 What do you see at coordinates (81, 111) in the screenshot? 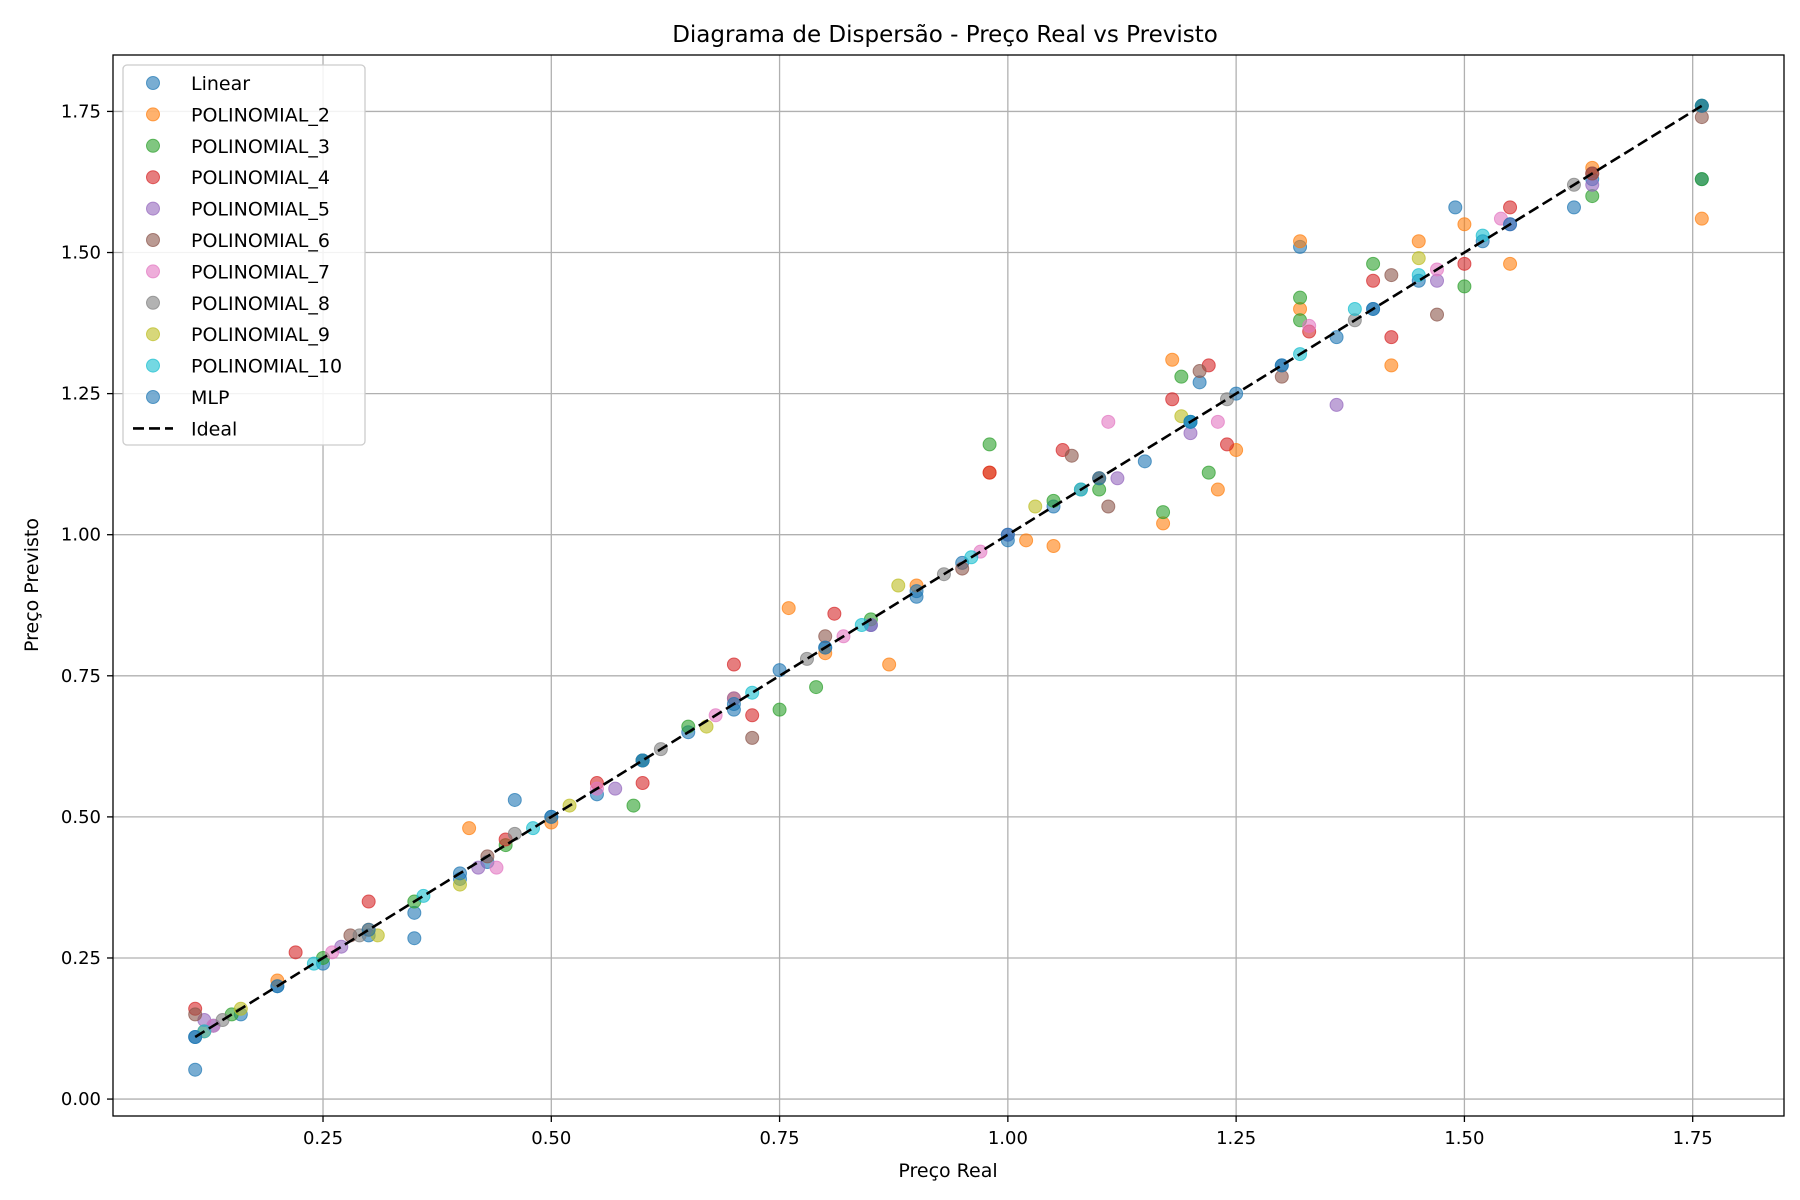
I see `y-tick-label: 1.75` at bounding box center [81, 111].